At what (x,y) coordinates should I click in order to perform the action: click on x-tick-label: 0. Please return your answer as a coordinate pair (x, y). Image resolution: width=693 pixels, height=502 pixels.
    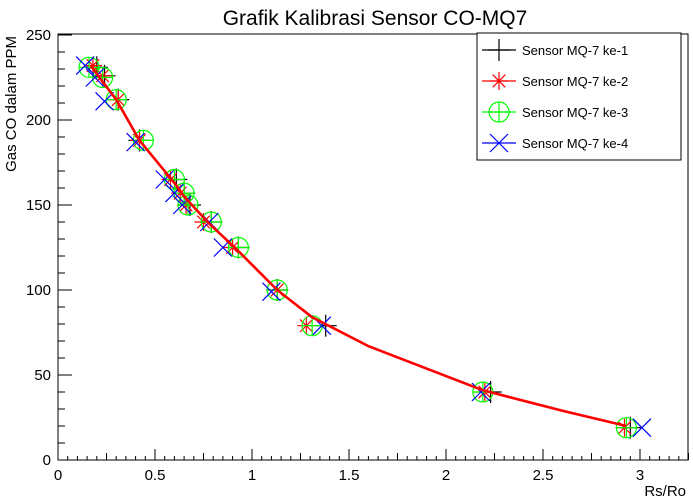
    Looking at the image, I should click on (58, 475).